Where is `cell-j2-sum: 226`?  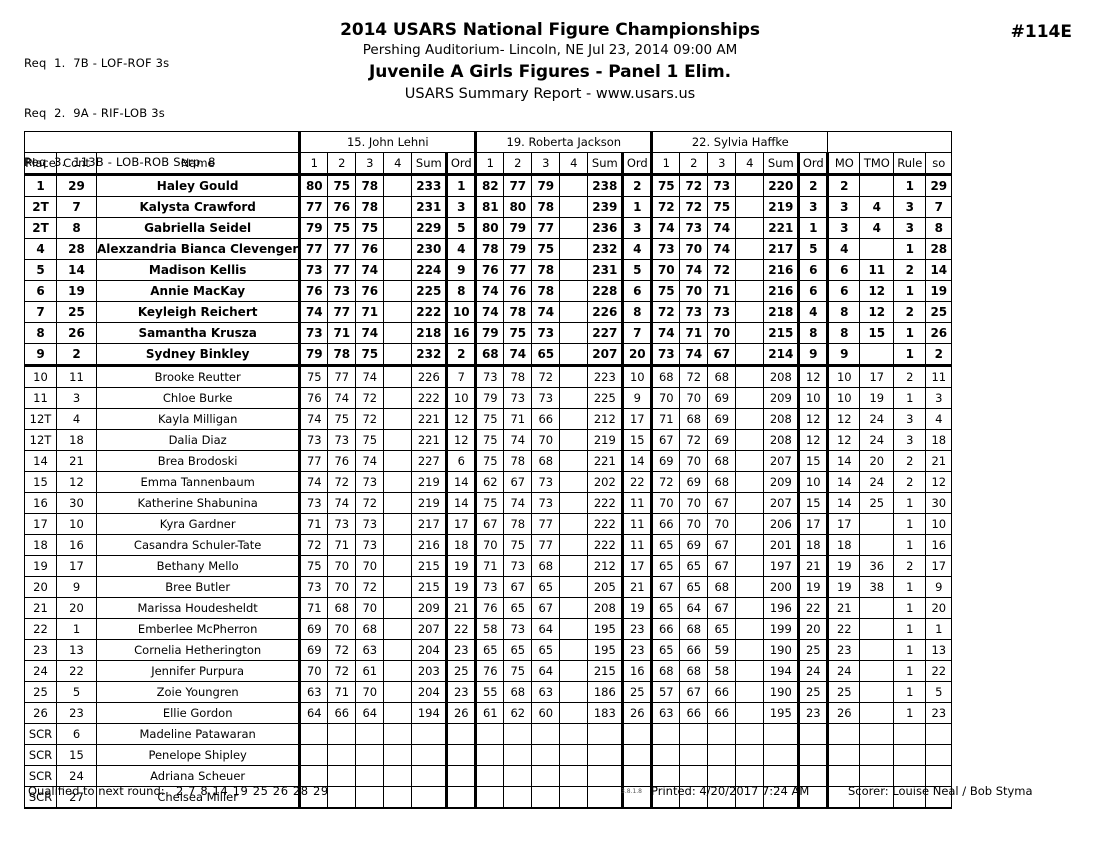
cell-j2-sum: 226 is located at coordinates (605, 312).